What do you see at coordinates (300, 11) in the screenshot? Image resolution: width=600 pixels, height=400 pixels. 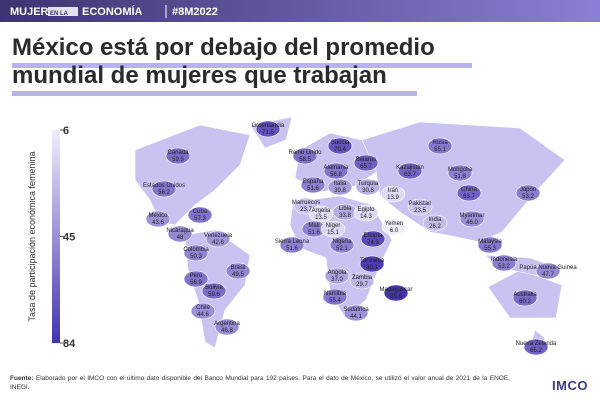 I see `header-bar` at bounding box center [300, 11].